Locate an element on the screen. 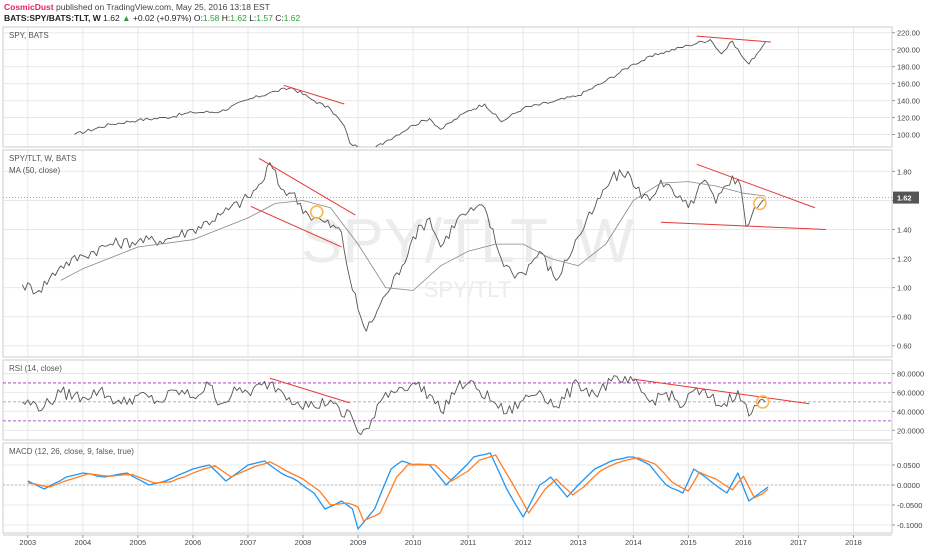  y-tick-label: 180.00 is located at coordinates (908, 67).